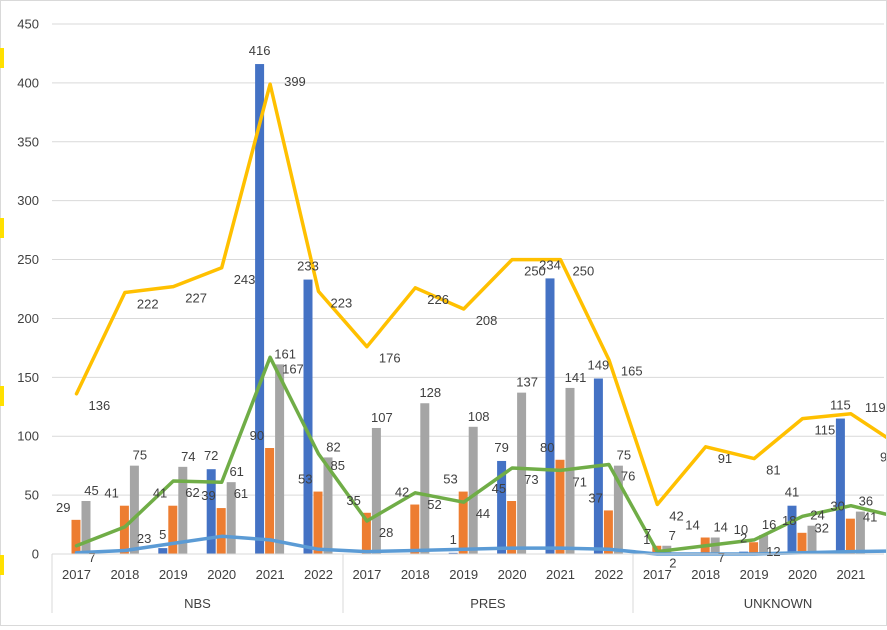  Describe the element at coordinates (28, 318) in the screenshot. I see `y-tick-label: 200` at that location.